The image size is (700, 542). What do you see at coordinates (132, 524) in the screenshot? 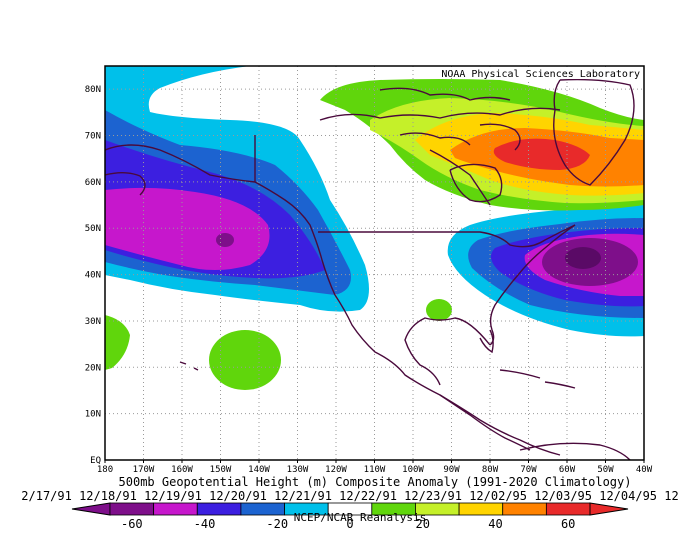
I see `colorbar-label: -60` at bounding box center [132, 524].